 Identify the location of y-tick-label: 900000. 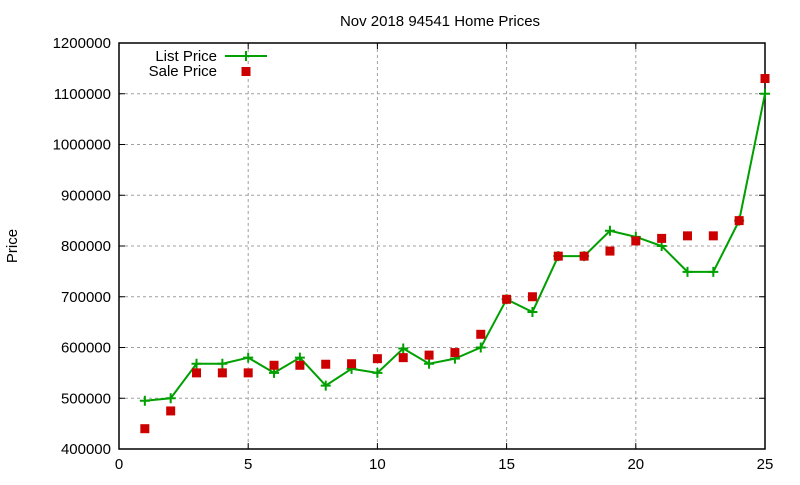
(86, 195).